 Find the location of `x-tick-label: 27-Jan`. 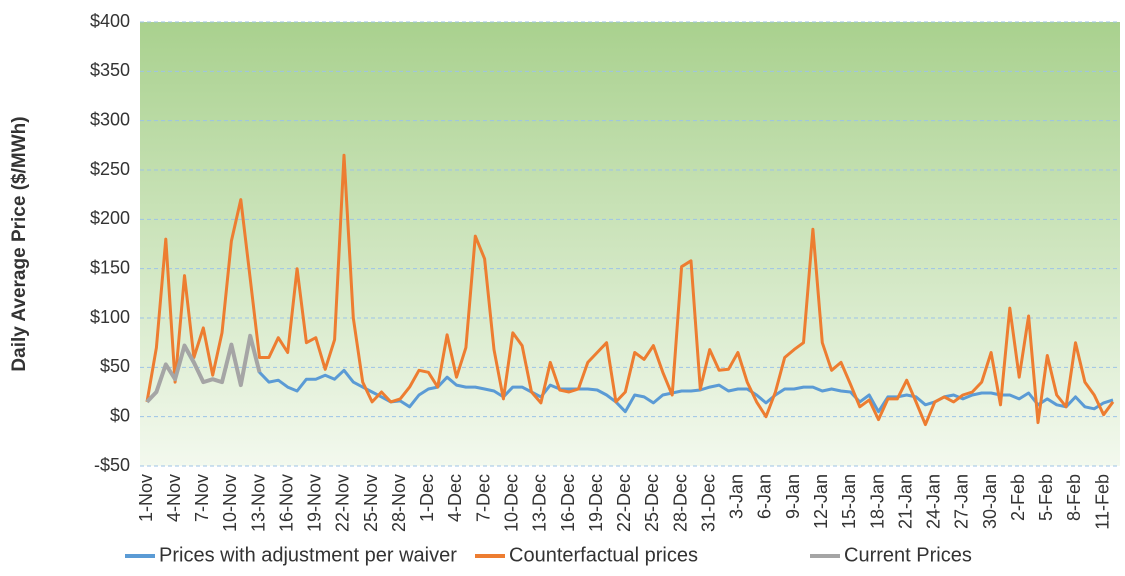

x-tick-label: 27-Jan is located at coordinates (962, 501).